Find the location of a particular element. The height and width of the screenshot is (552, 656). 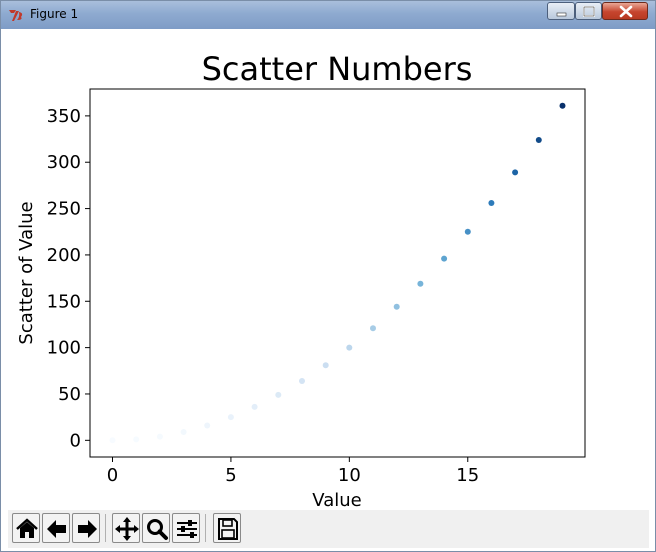

save-button is located at coordinates (227, 528).